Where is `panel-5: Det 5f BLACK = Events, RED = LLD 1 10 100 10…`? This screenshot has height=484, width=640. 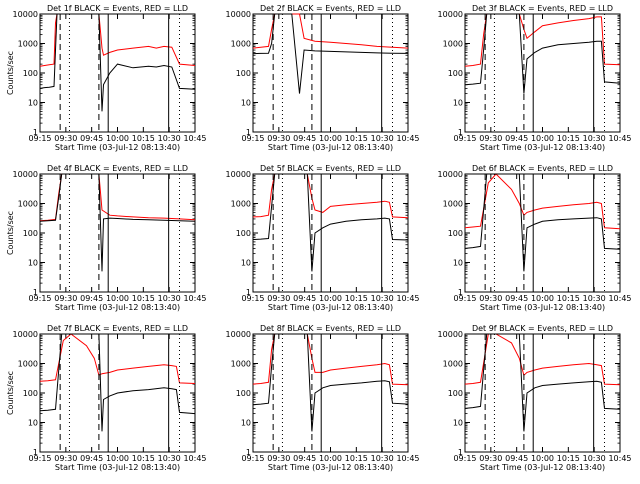
panel-5: Det 5f BLACK = Events, RED = LLD 1 10 100 10… is located at coordinates (323, 238).